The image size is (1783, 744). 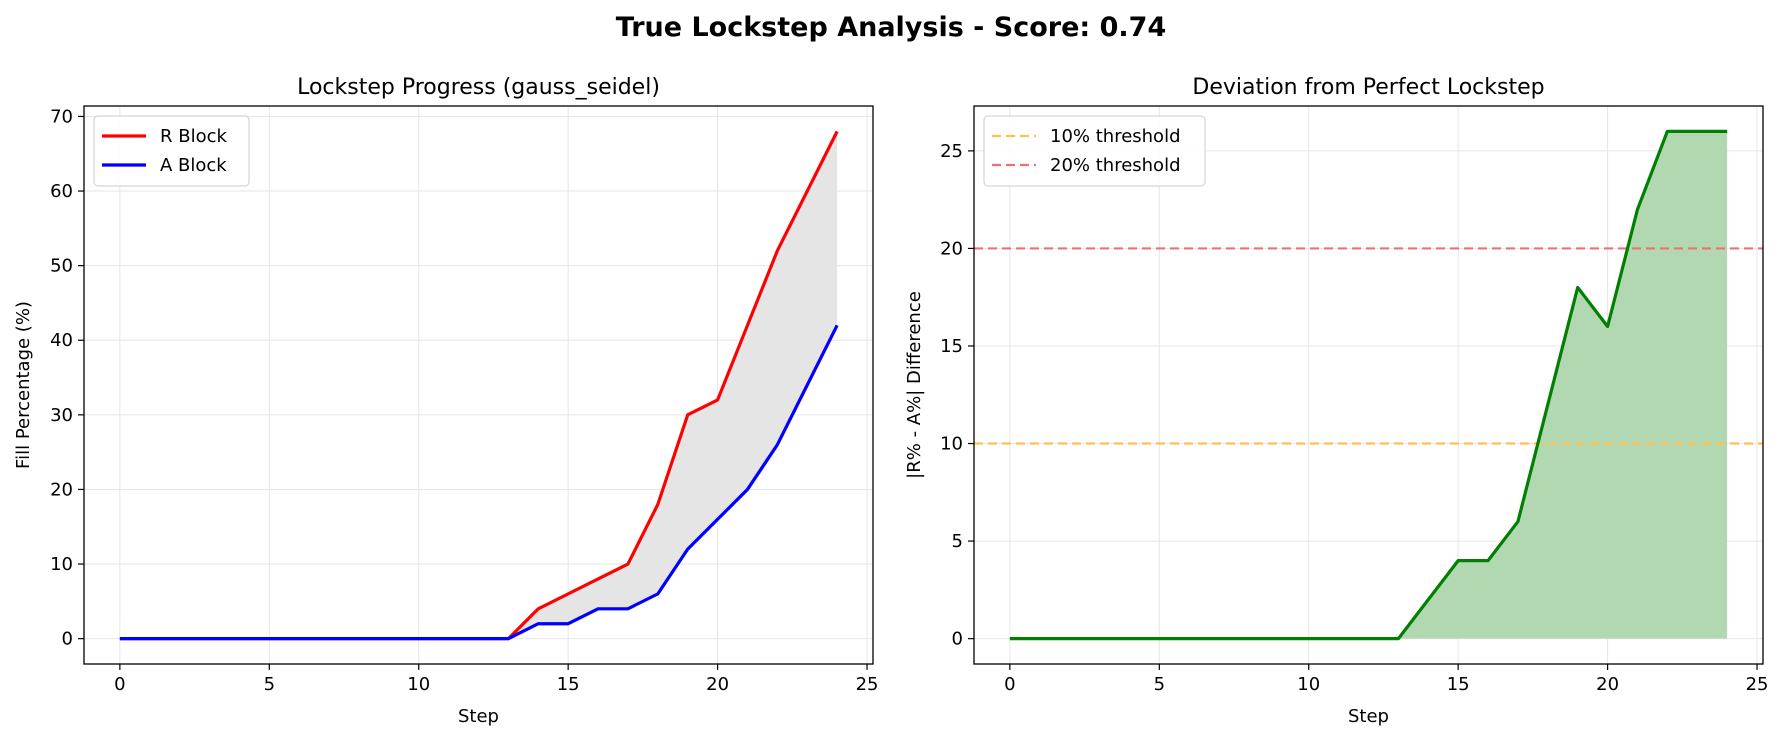 What do you see at coordinates (61, 266) in the screenshot?
I see `y-tick-label: 50` at bounding box center [61, 266].